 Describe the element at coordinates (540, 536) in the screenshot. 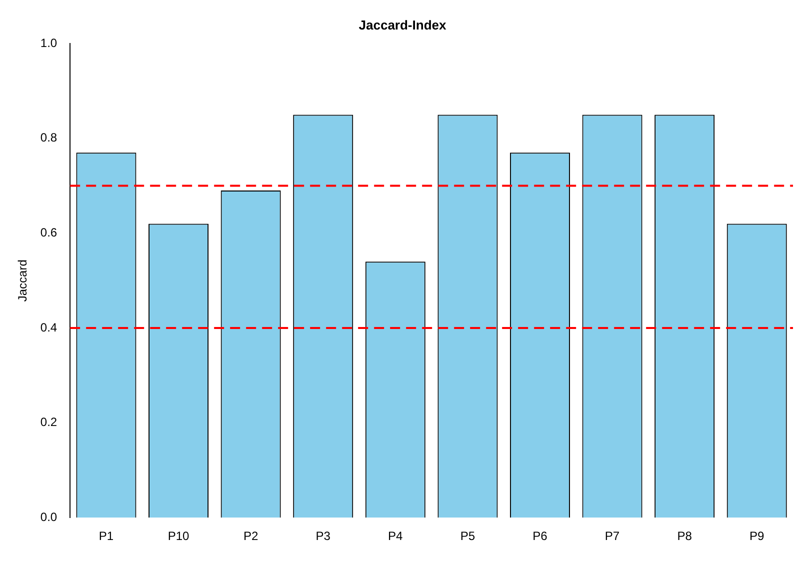

I see `x-tick-label: P6` at that location.